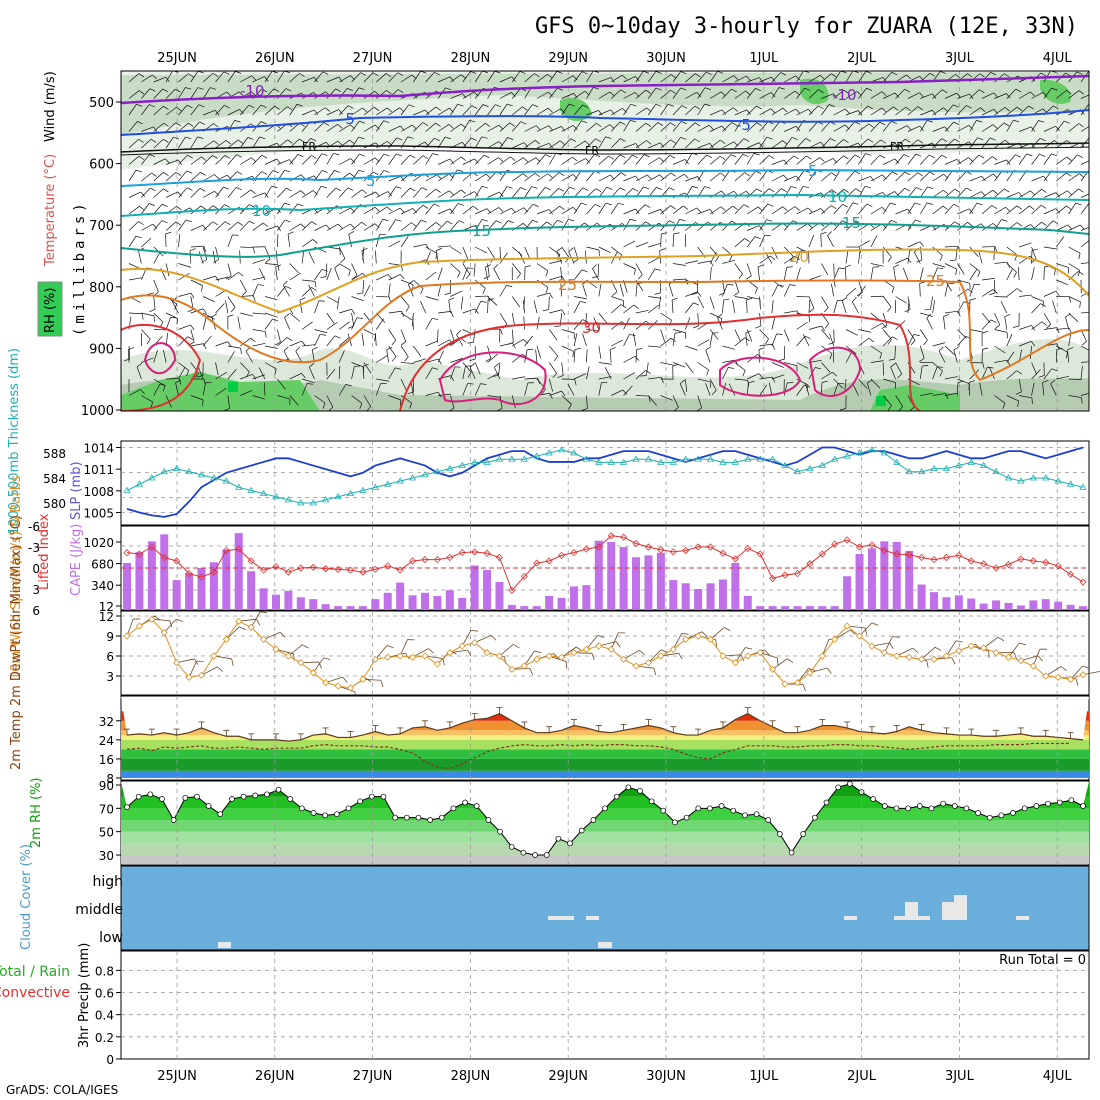 Image resolution: width=1100 pixels, height=1100 pixels. I want to click on dewpoint-line, so click(598, 756).